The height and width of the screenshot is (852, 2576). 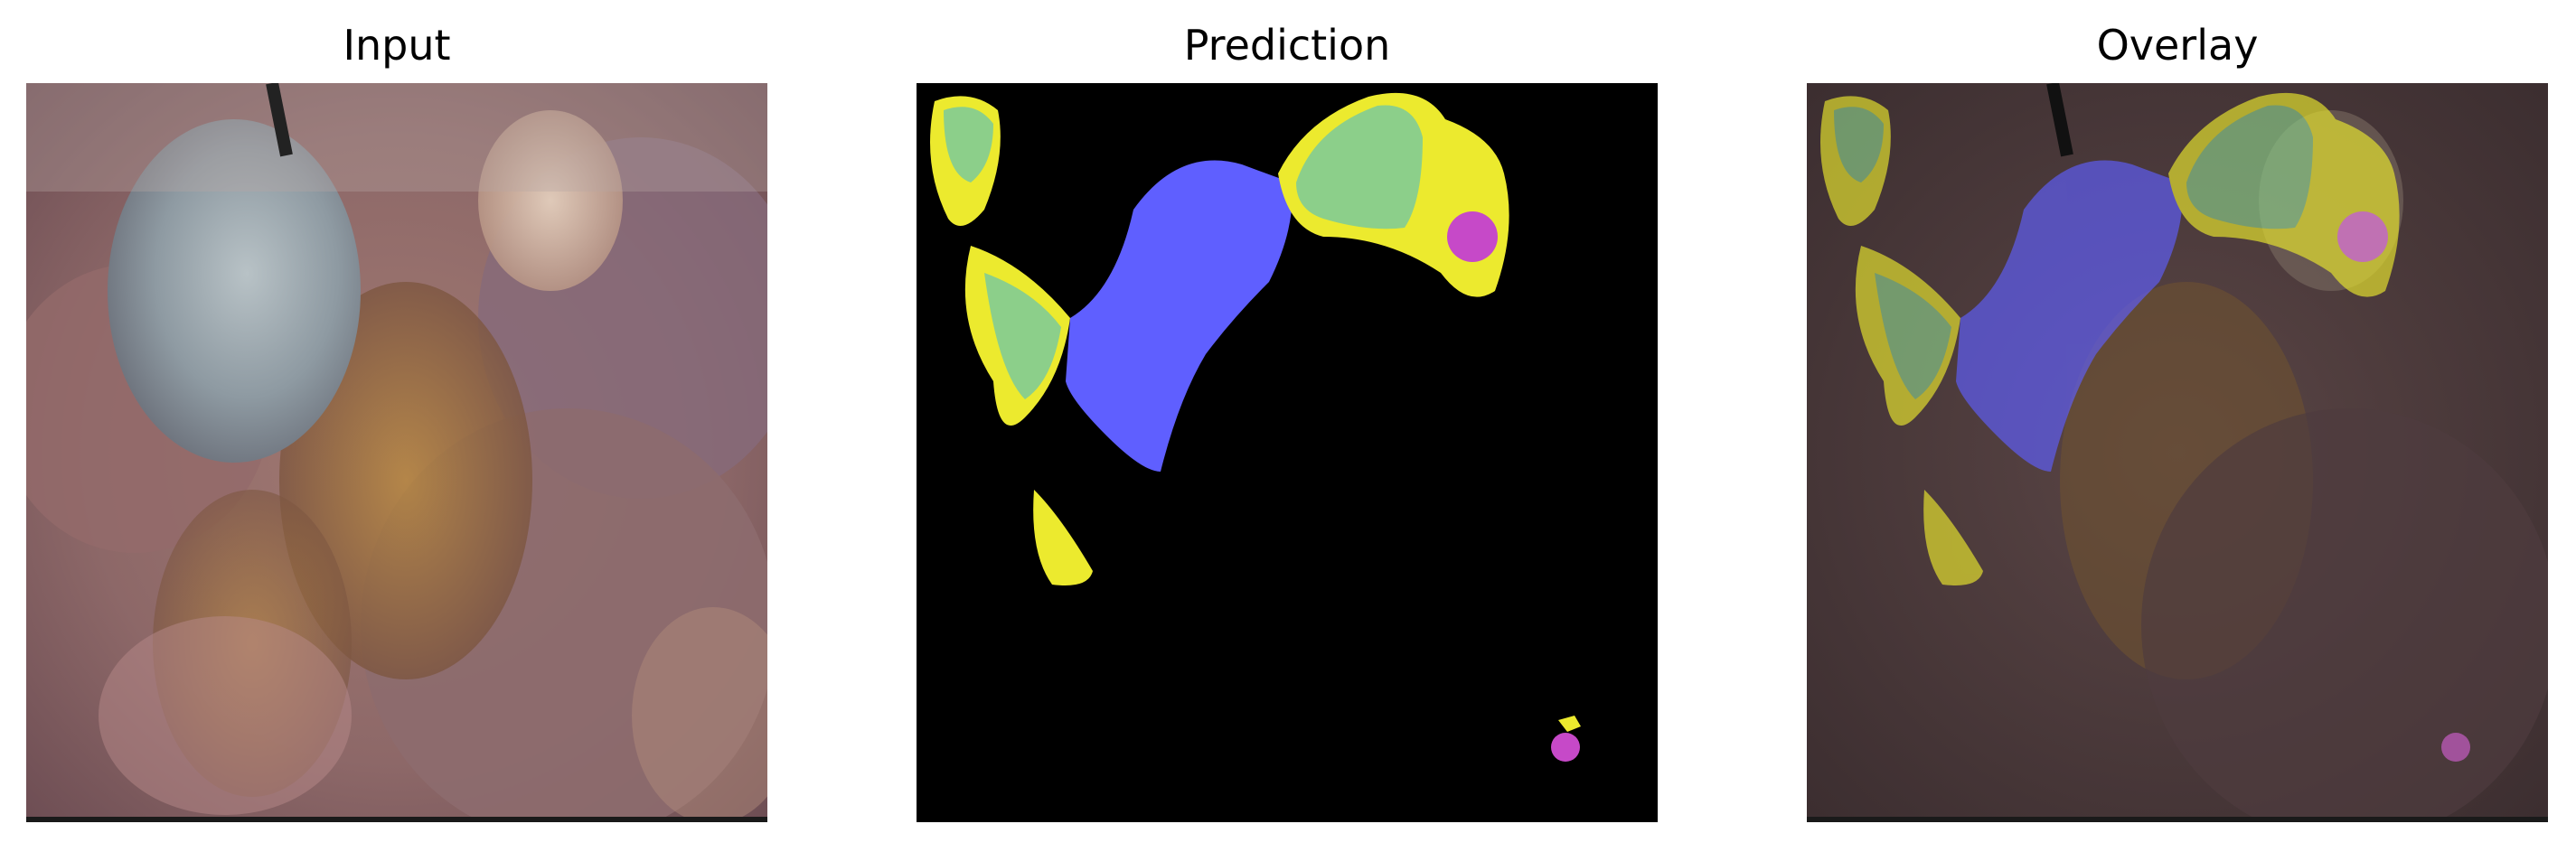 What do you see at coordinates (1287, 45) in the screenshot?
I see `prediction-title: Prediction` at bounding box center [1287, 45].